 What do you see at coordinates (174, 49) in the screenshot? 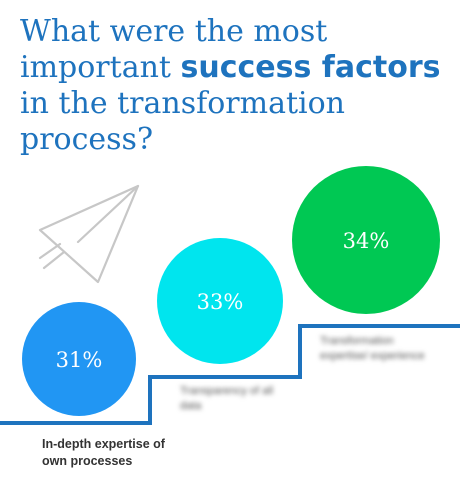
I see `title-part-1: What were the most important` at bounding box center [174, 49].